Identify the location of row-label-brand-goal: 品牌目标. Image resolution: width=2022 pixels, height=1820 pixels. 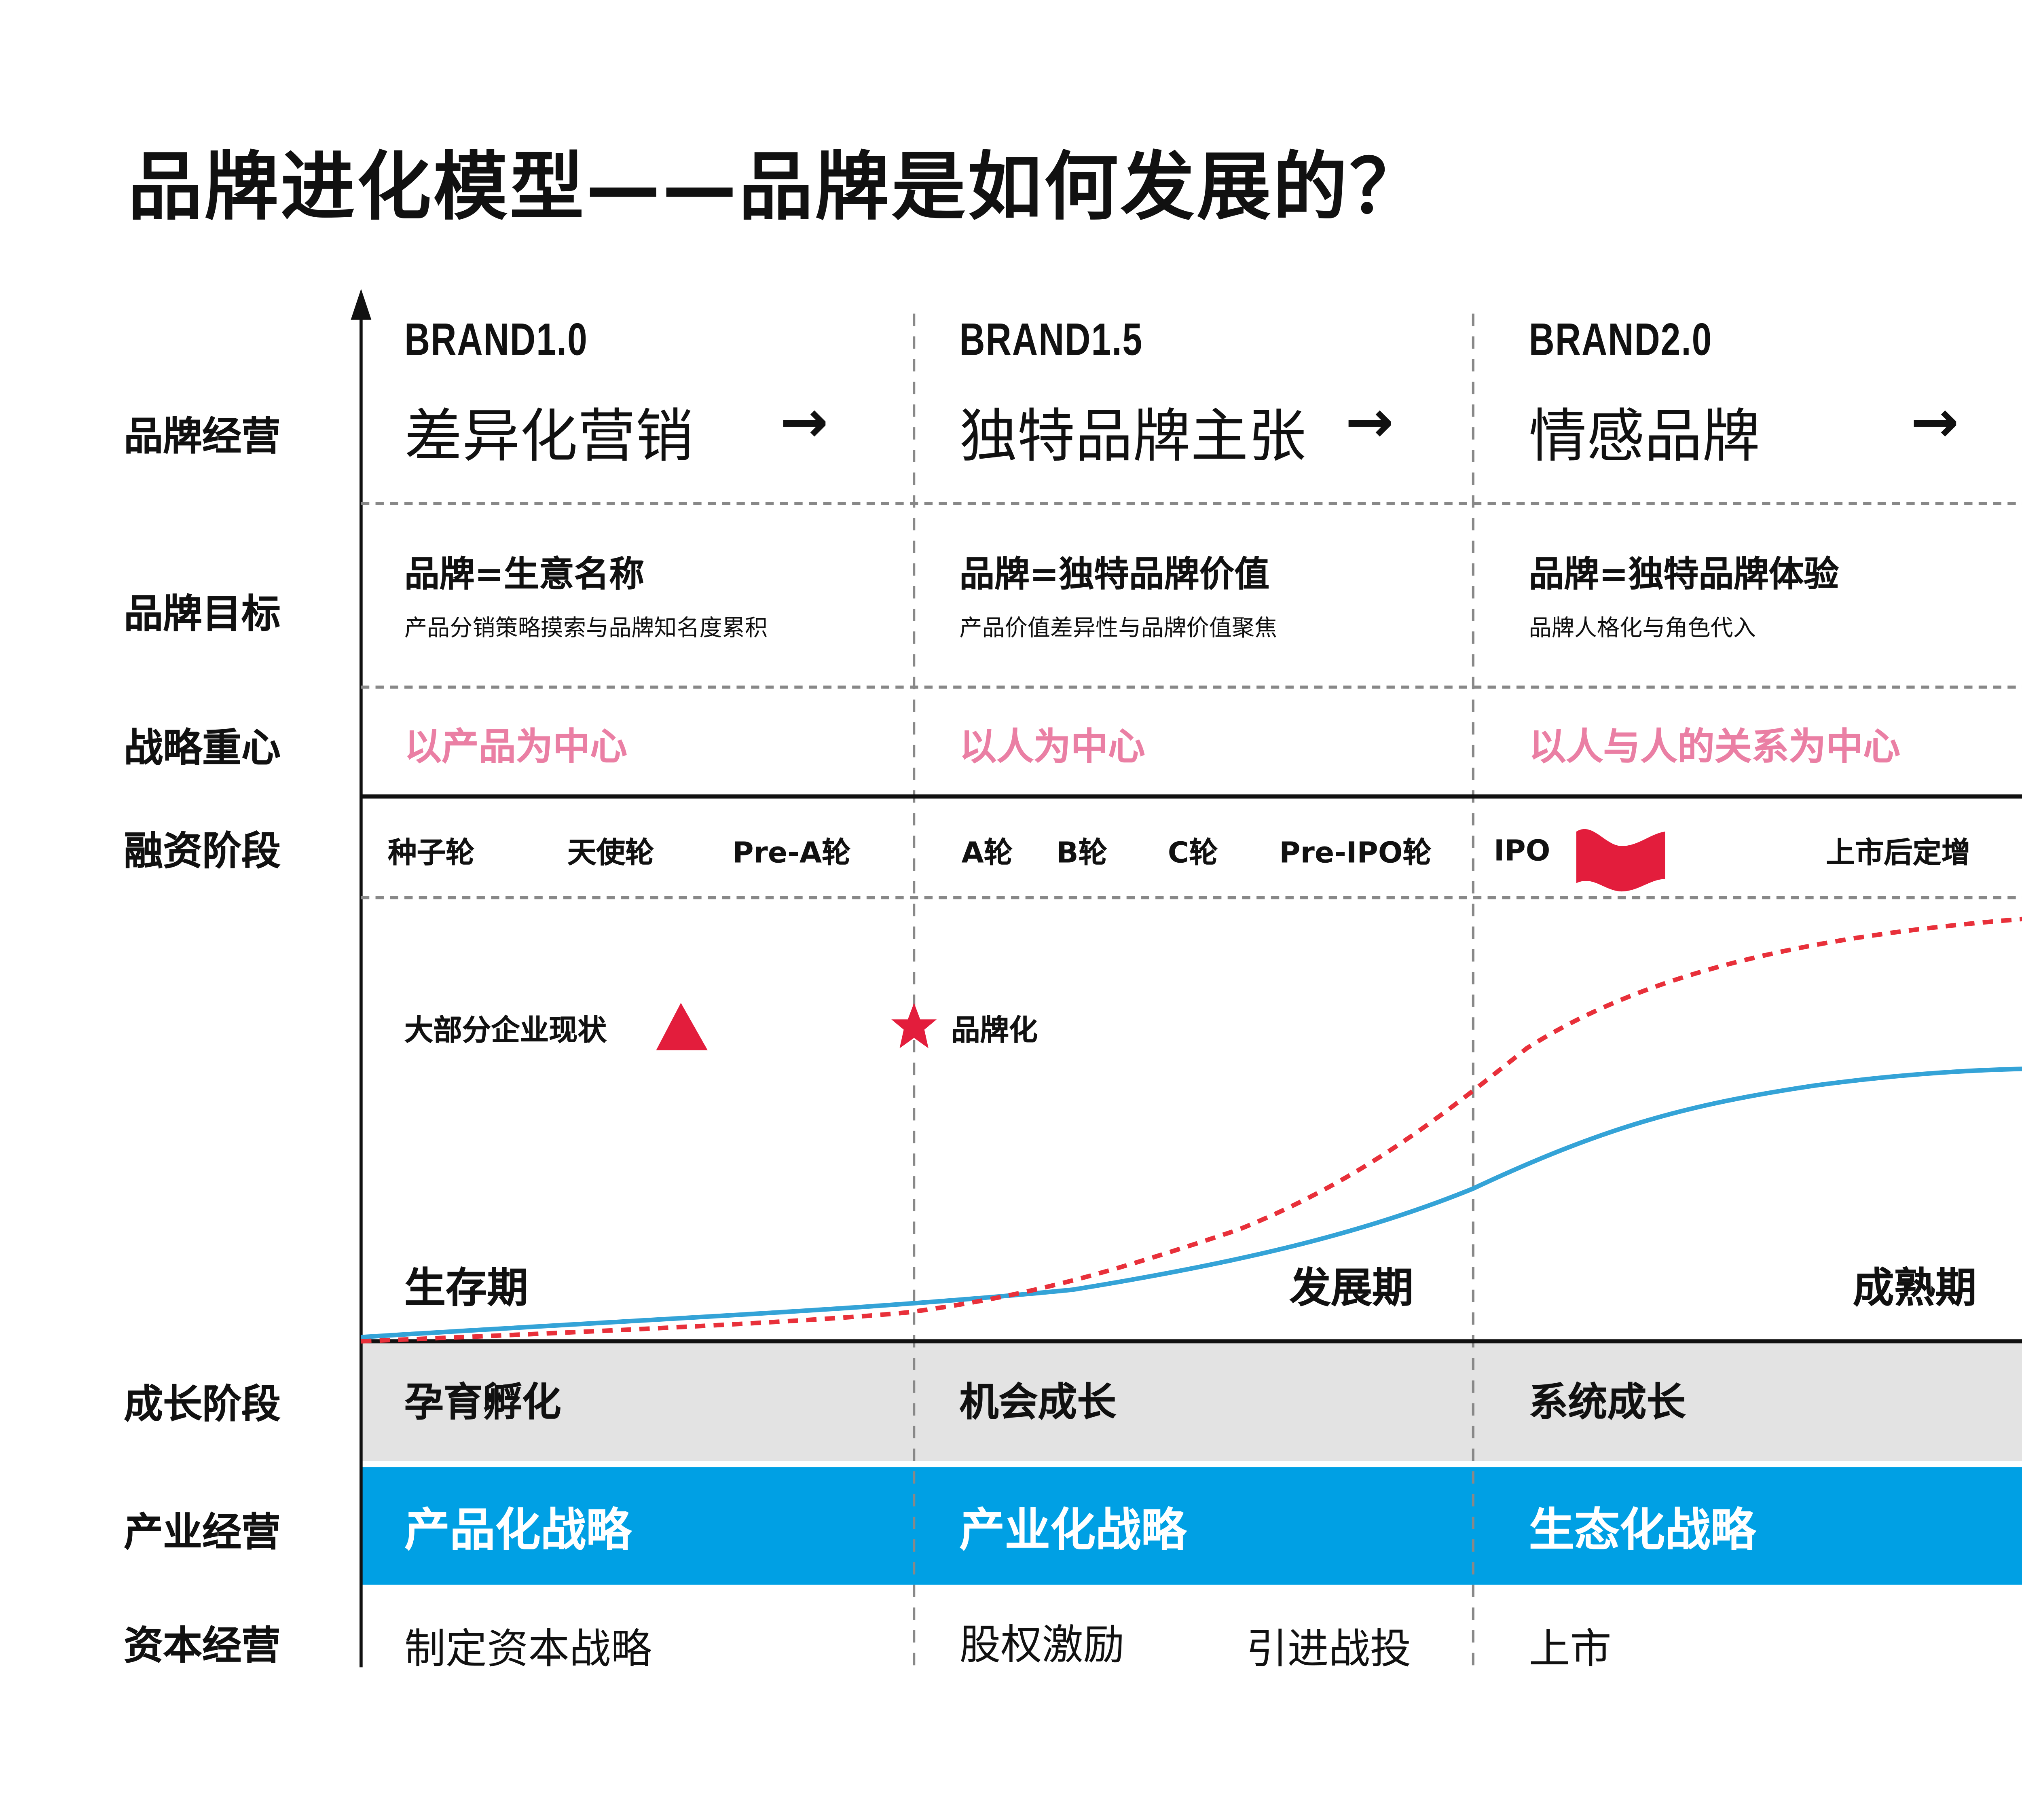
(202, 615).